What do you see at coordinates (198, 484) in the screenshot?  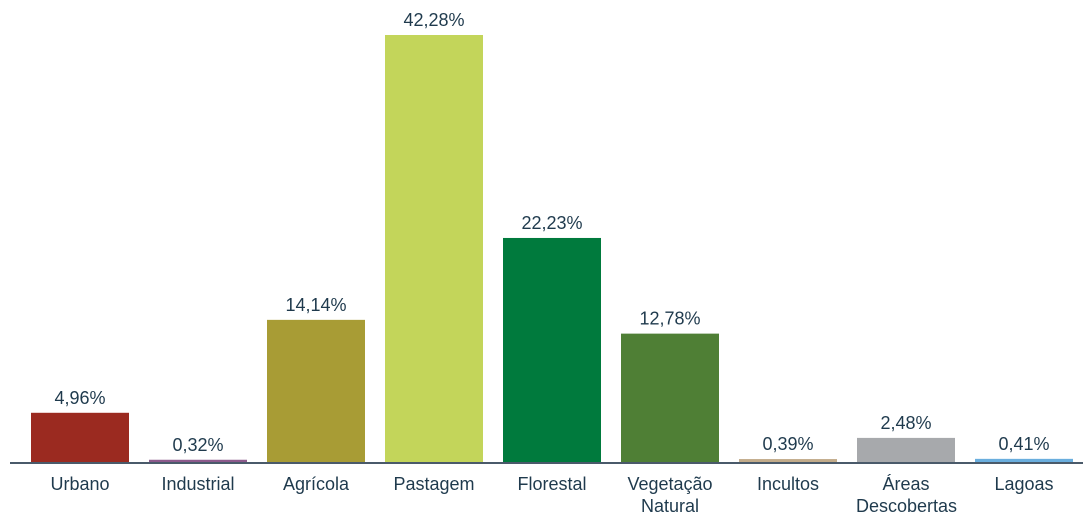 I see `x-tick-label: Industrial` at bounding box center [198, 484].